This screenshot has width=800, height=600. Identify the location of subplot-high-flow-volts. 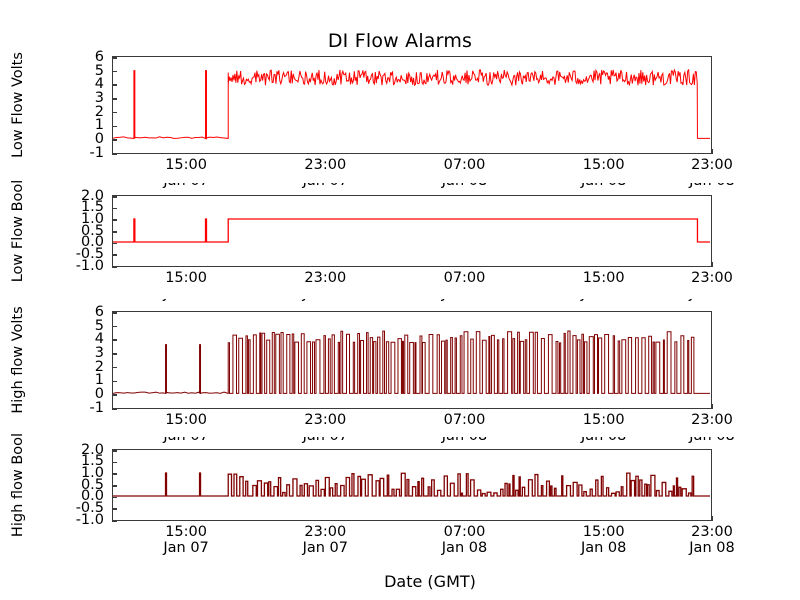
(412, 360).